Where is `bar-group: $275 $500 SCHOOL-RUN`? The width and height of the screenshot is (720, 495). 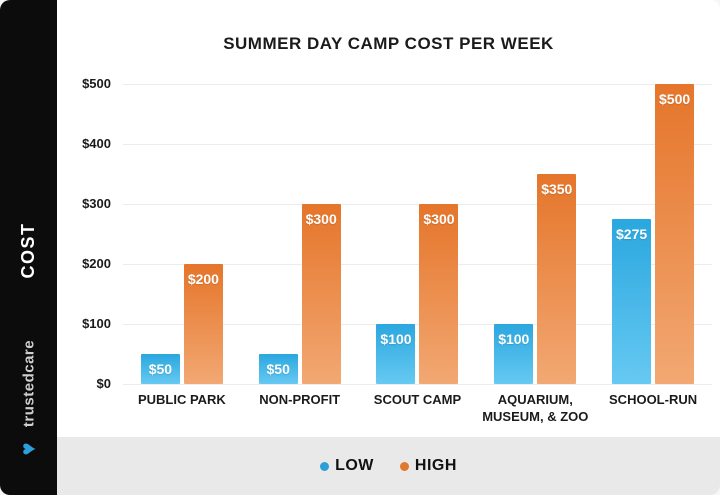 bar-group: $275 $500 SCHOOL-RUN is located at coordinates (653, 245).